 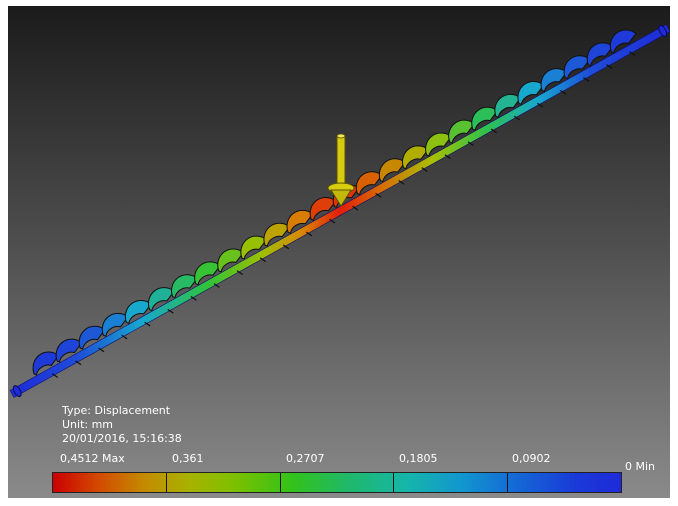 I want to click on scale-tick-label: 0,1805, so click(x=418, y=458).